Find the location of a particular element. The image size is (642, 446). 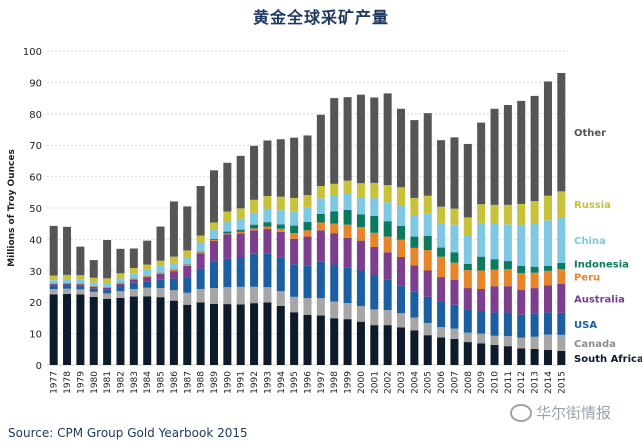

y-tick-label: 60 is located at coordinates (35, 178).